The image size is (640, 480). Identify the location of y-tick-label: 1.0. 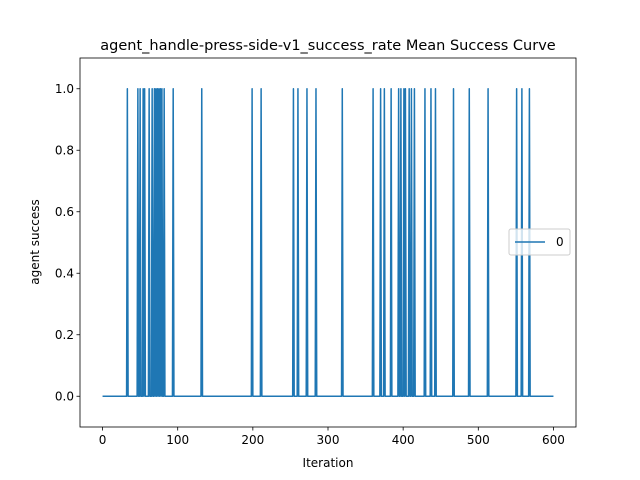
(64, 89).